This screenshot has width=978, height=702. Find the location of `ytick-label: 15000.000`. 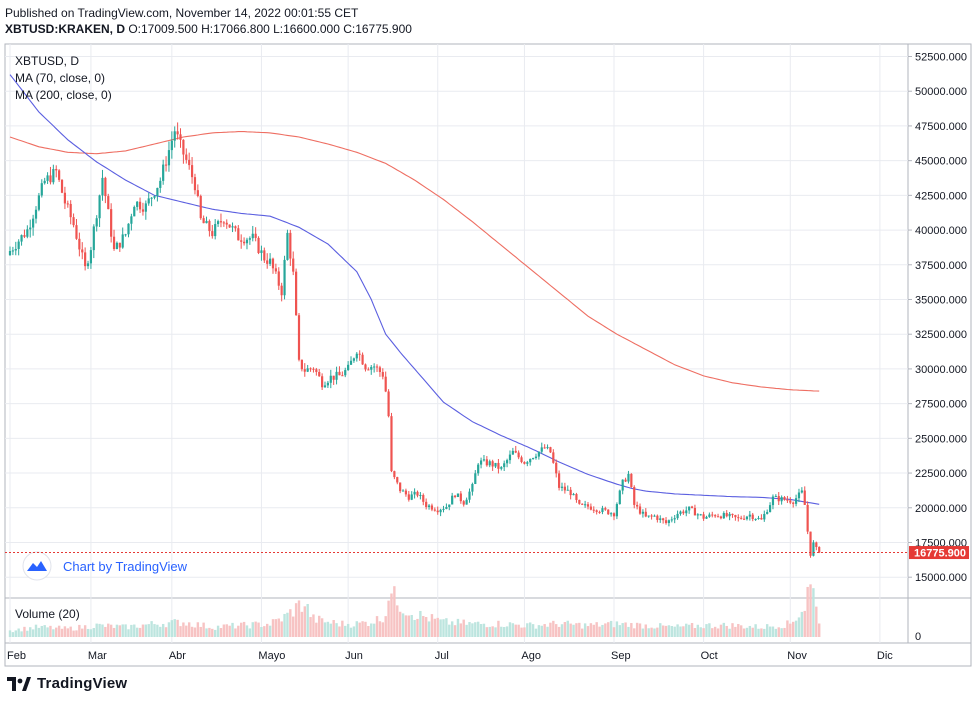

ytick-label: 15000.000 is located at coordinates (941, 578).